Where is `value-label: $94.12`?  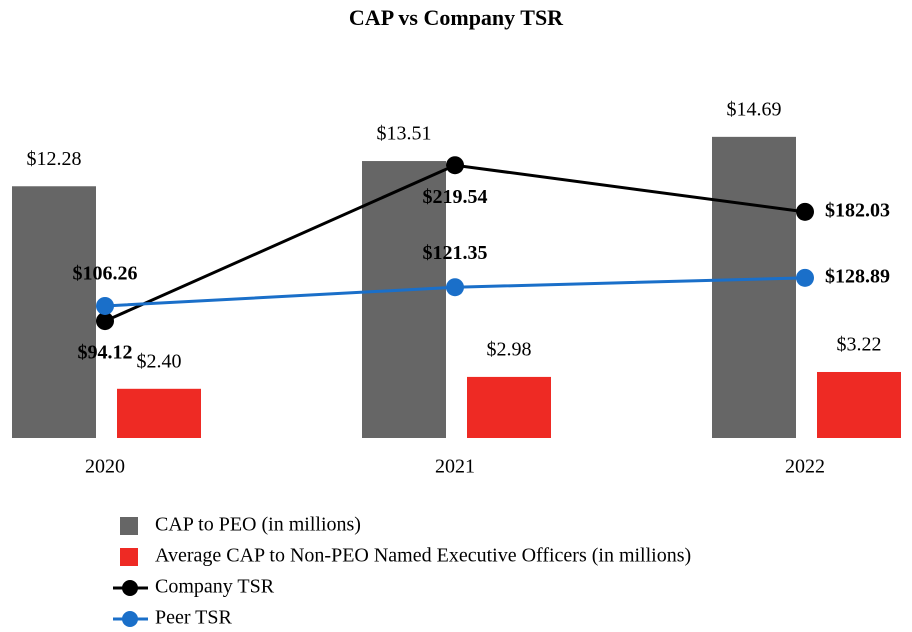 value-label: $94.12 is located at coordinates (105, 353).